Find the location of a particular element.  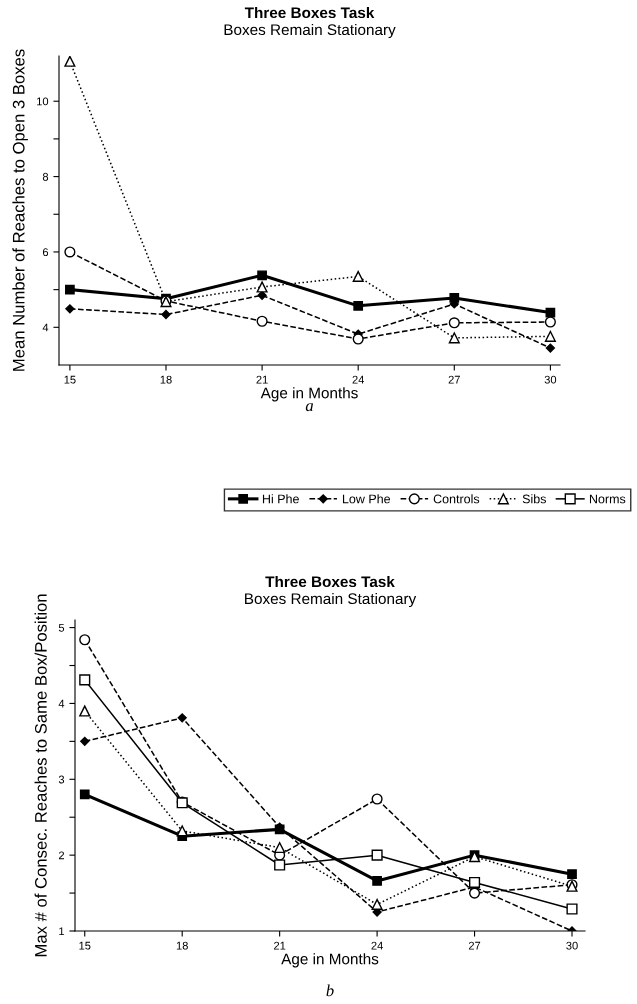

text: a is located at coordinates (309, 407).